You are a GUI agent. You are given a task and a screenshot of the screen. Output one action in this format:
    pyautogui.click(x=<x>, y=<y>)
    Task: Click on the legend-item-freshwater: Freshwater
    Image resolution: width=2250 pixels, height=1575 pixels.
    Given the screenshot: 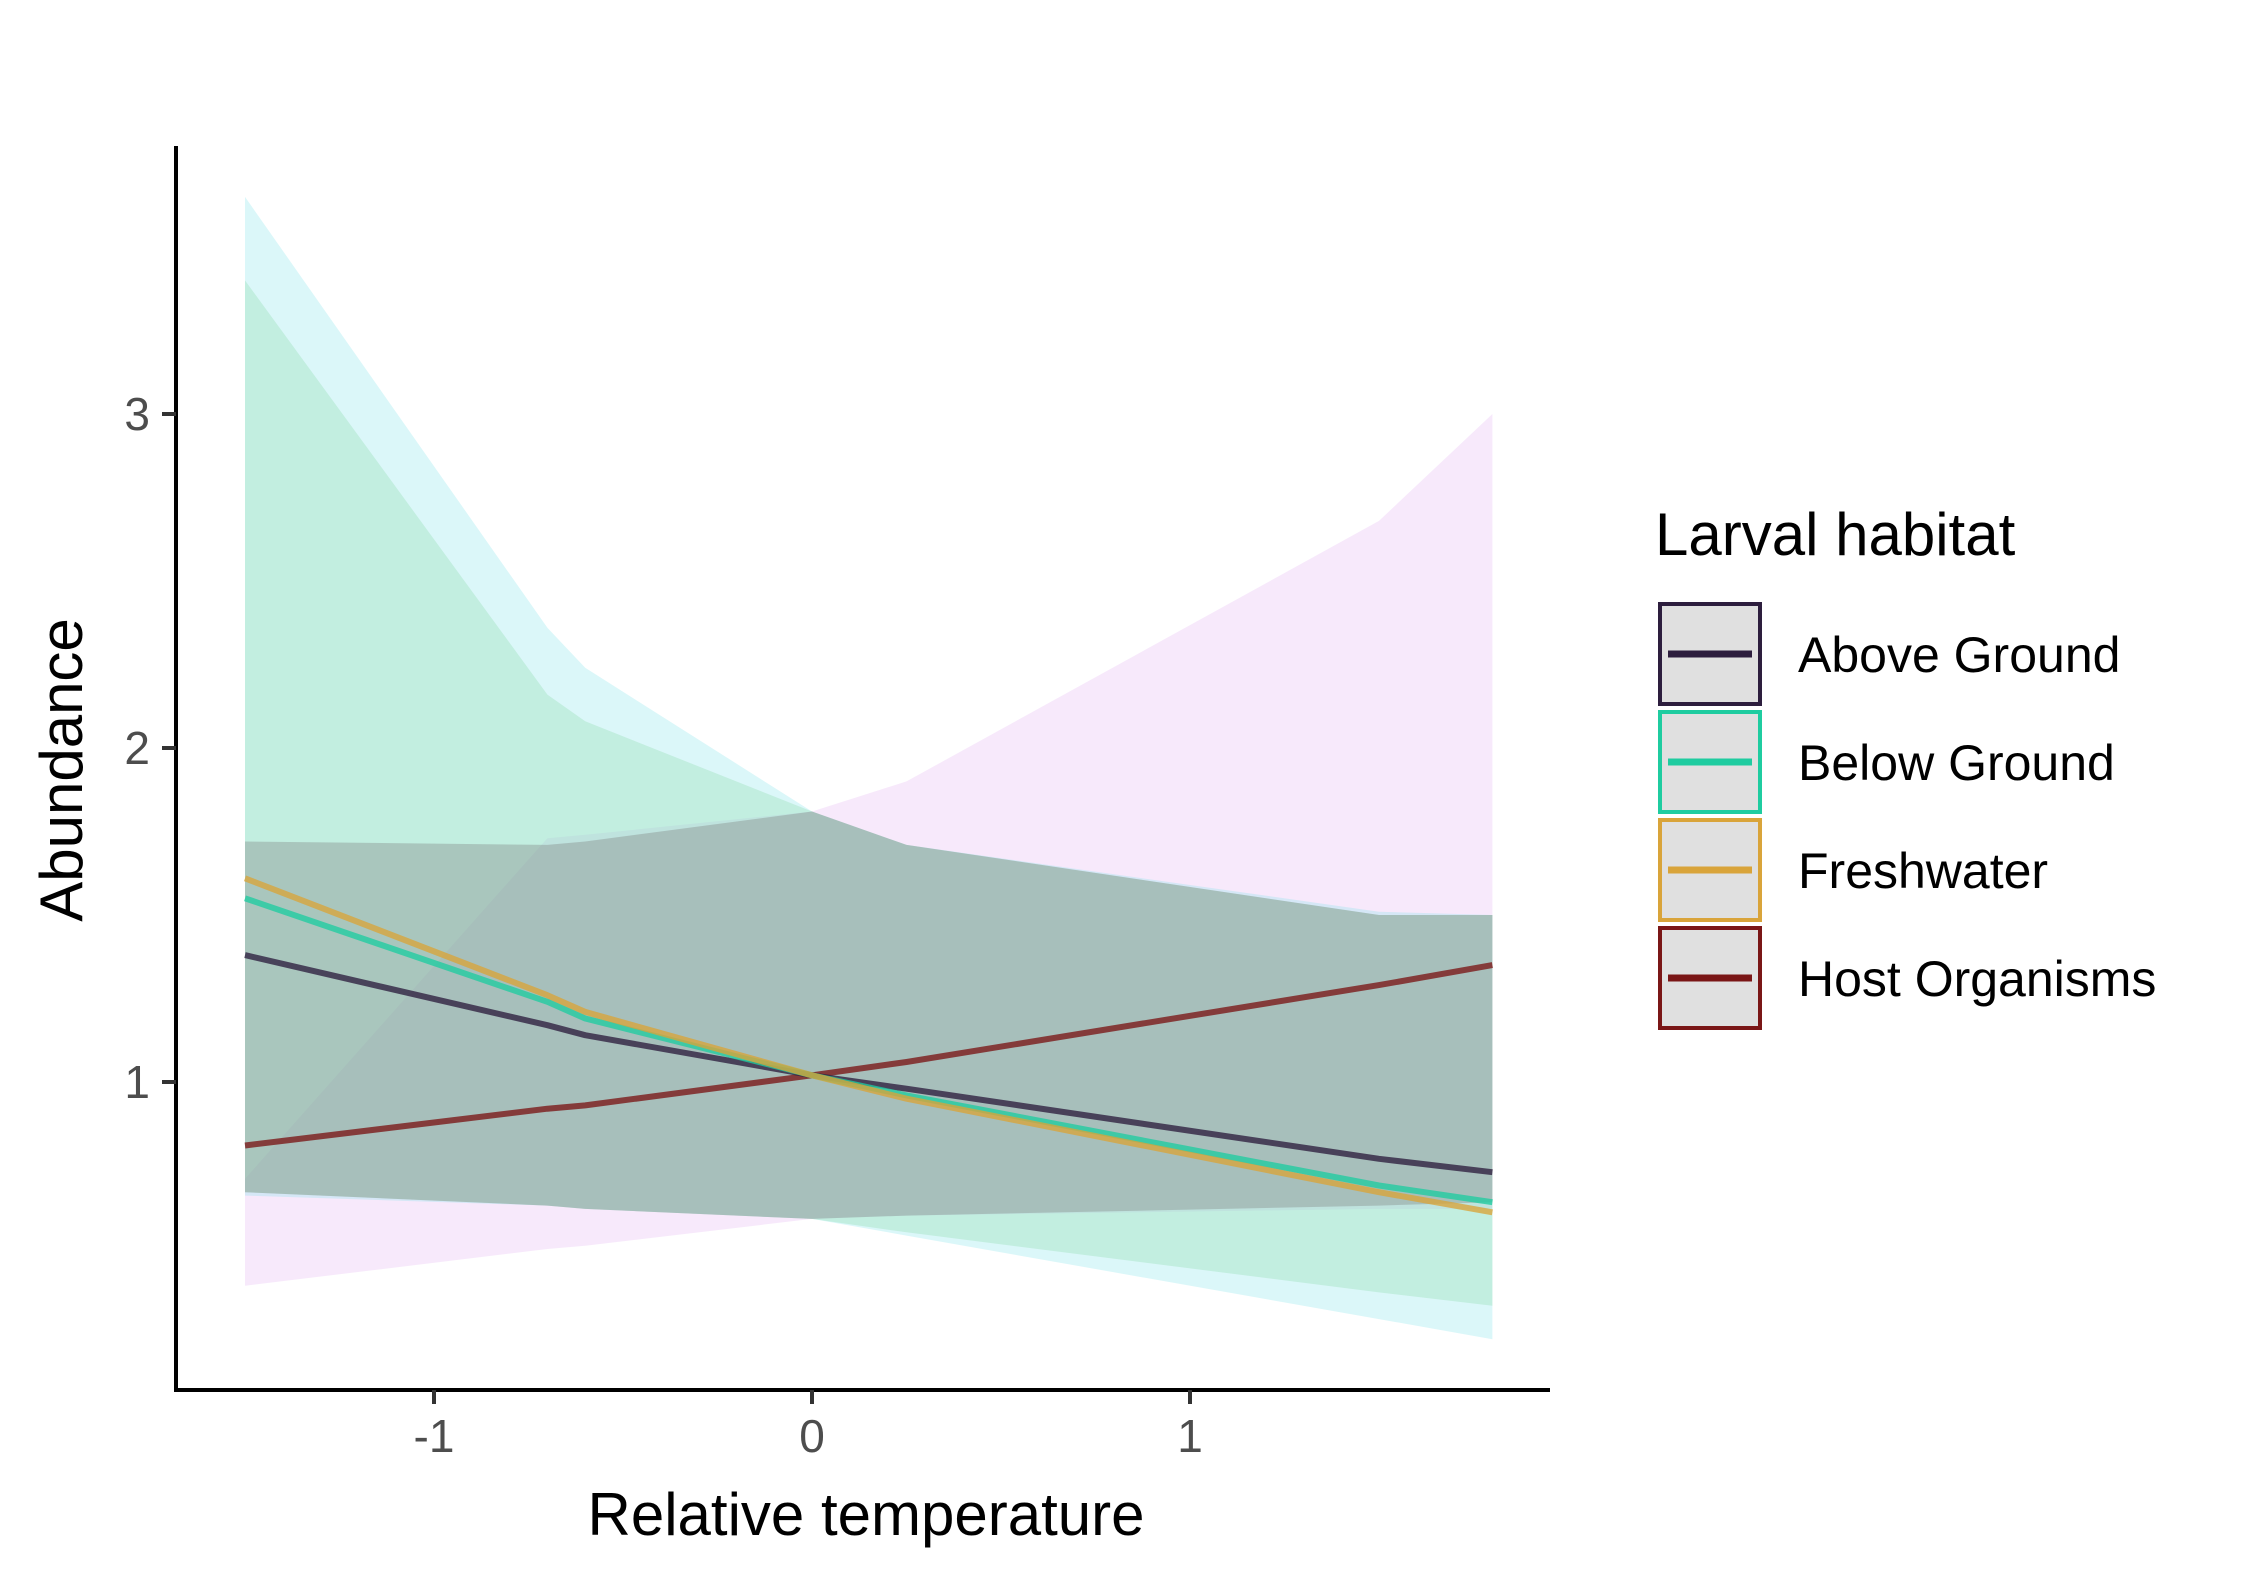 What is the action you would take?
    pyautogui.click(x=1853, y=870)
    